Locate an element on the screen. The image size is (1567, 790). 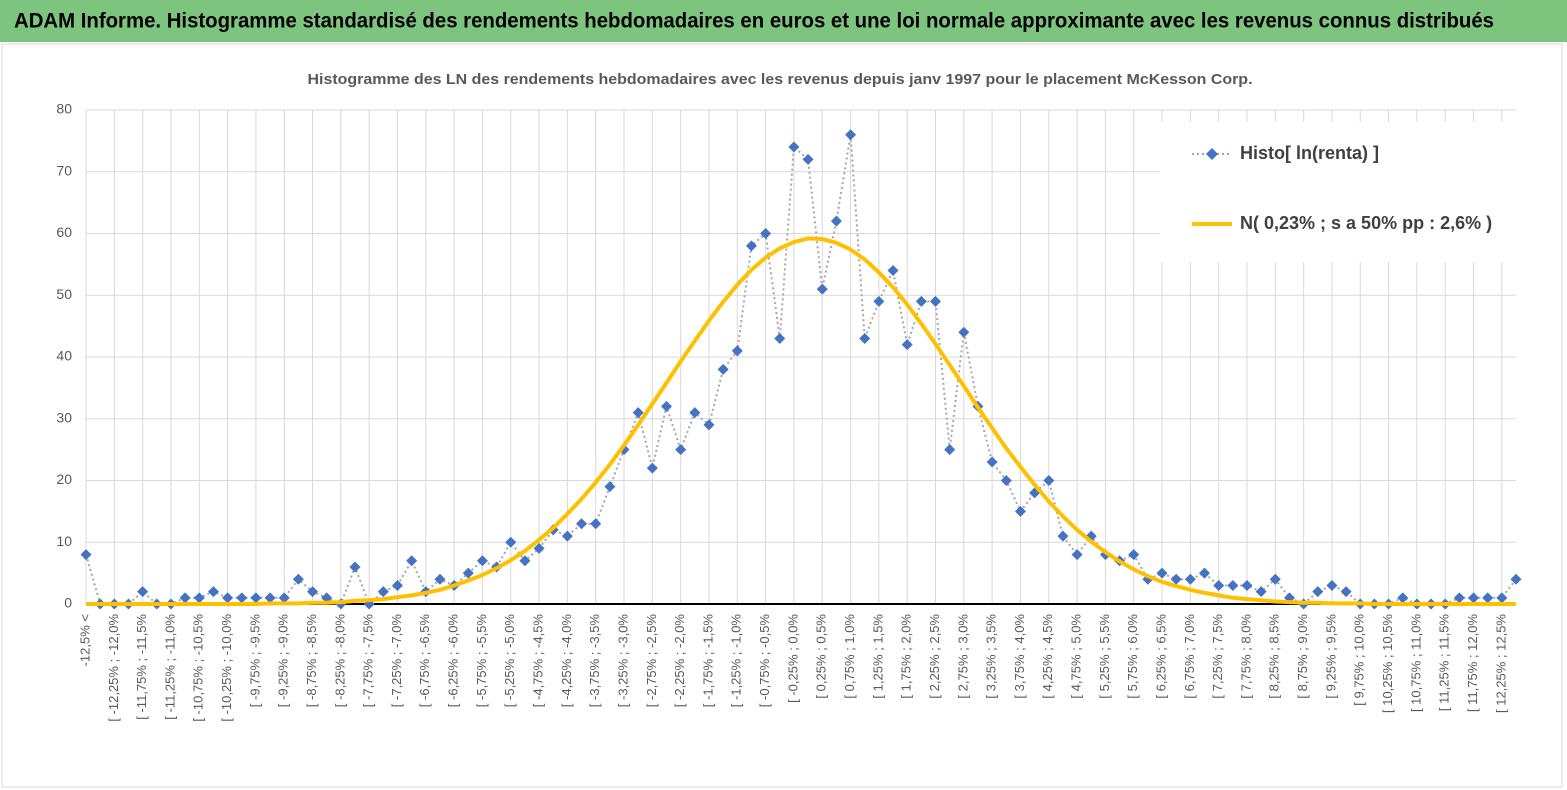
x-tick-label: [ -10,75% ; -10,5% is located at coordinates (198, 668).